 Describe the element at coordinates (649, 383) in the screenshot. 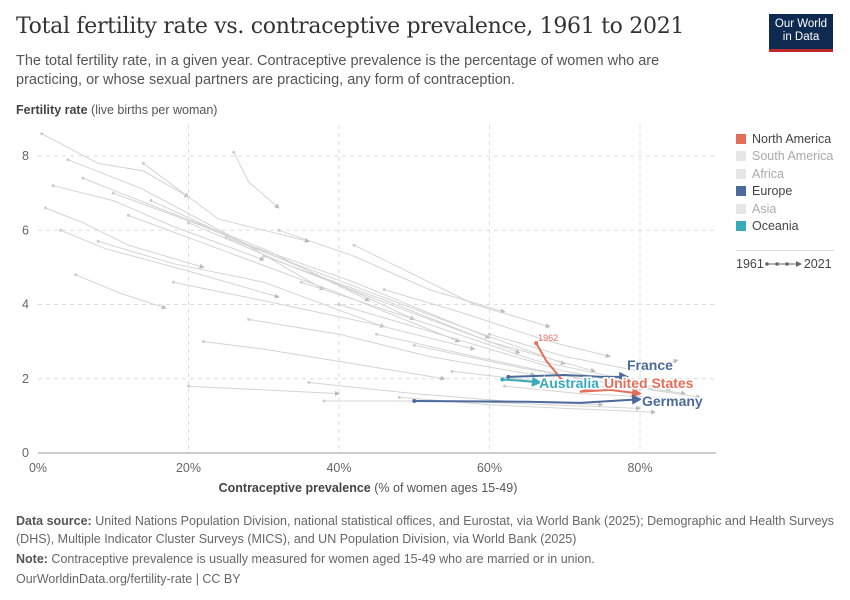

I see `series-label: United States` at that location.